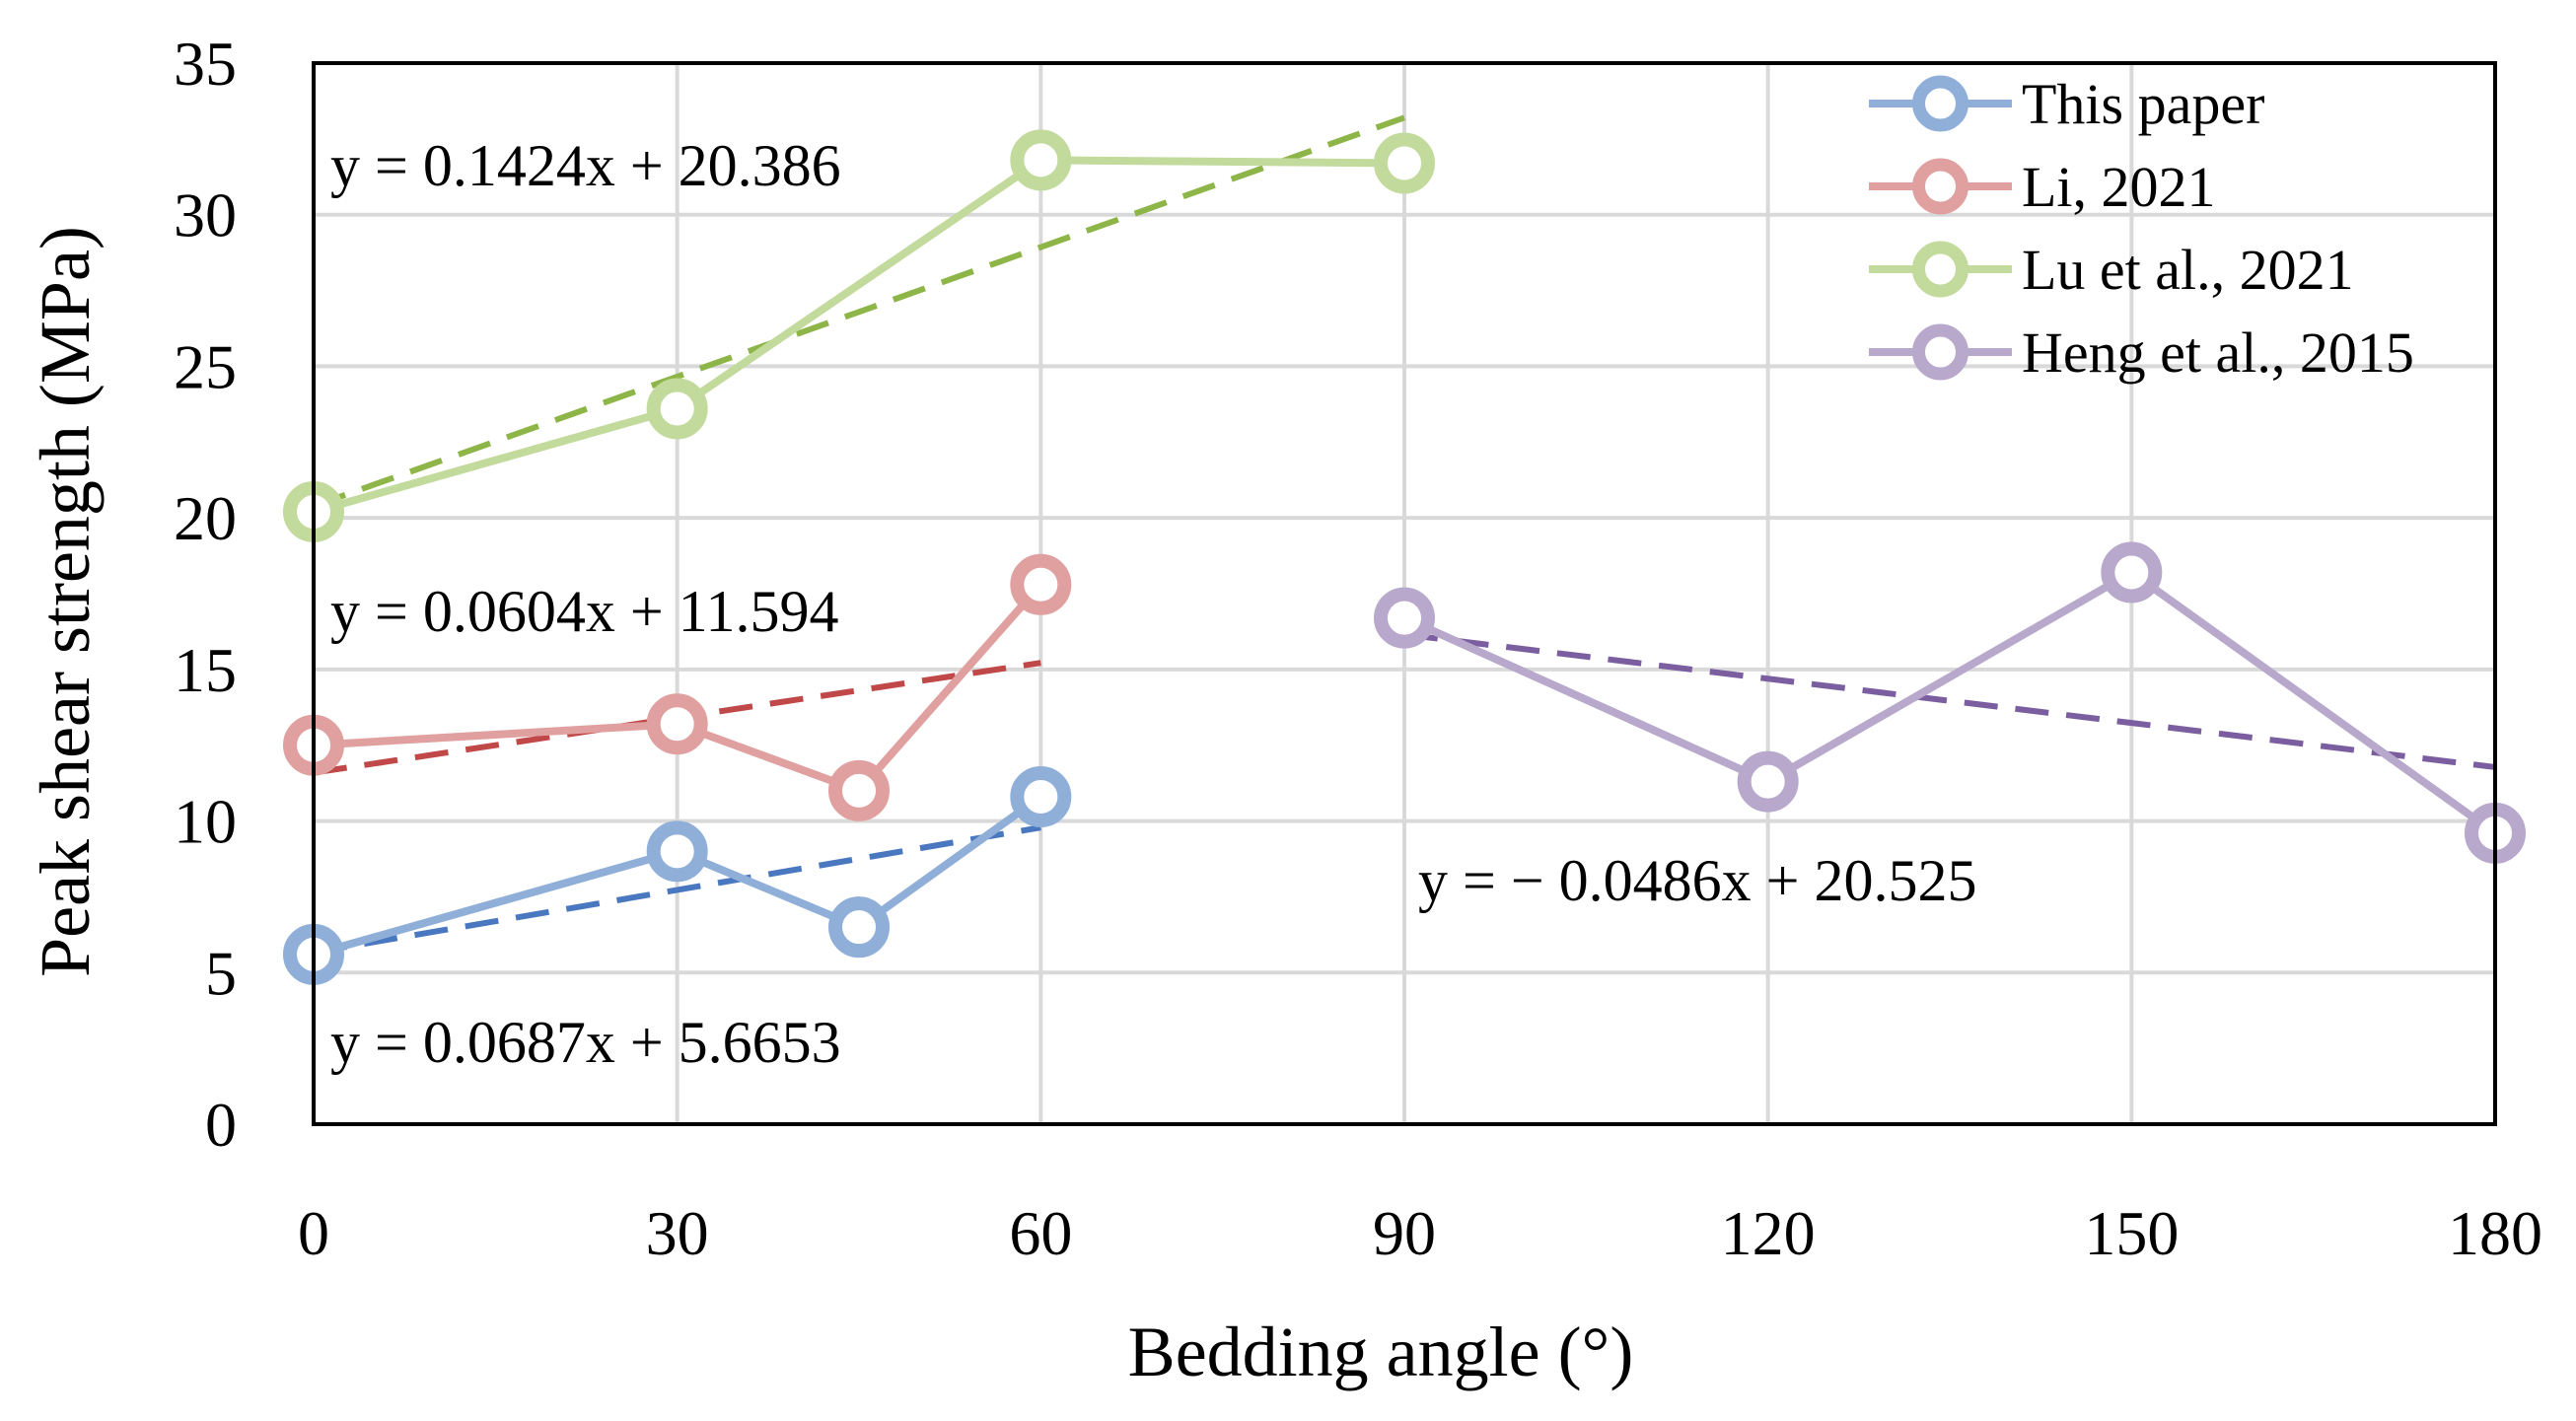 The height and width of the screenshot is (1421, 2576). What do you see at coordinates (205, 64) in the screenshot?
I see `y-tick-label-35: 35` at bounding box center [205, 64].